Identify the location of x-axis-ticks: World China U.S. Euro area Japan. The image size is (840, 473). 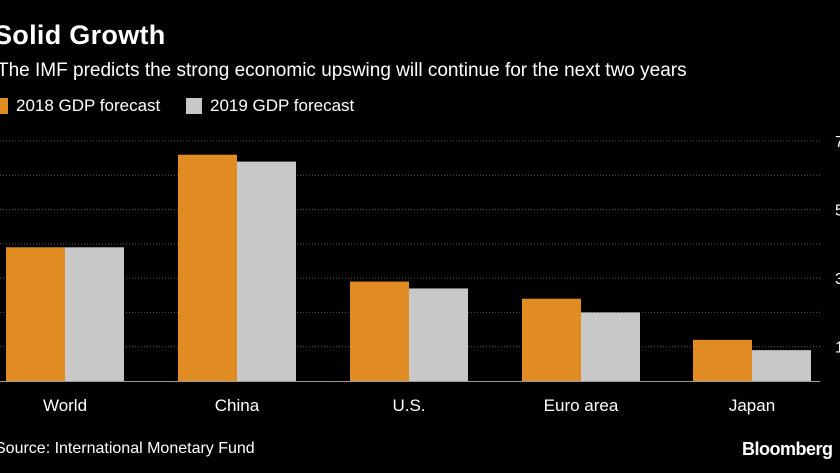
(409, 405).